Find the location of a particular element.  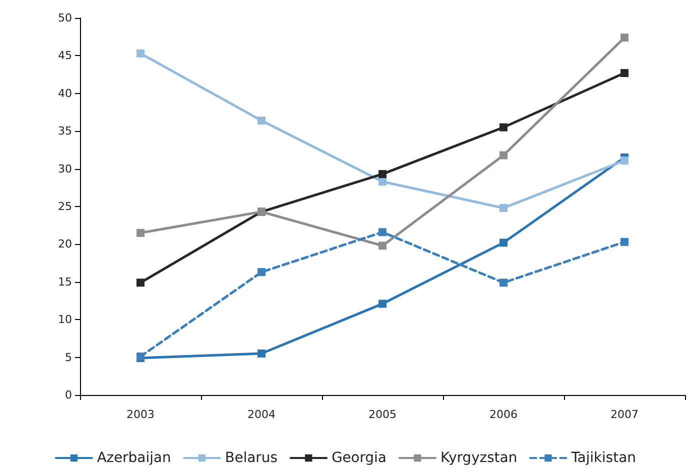

y-tick-label: 20 is located at coordinates (65, 244).